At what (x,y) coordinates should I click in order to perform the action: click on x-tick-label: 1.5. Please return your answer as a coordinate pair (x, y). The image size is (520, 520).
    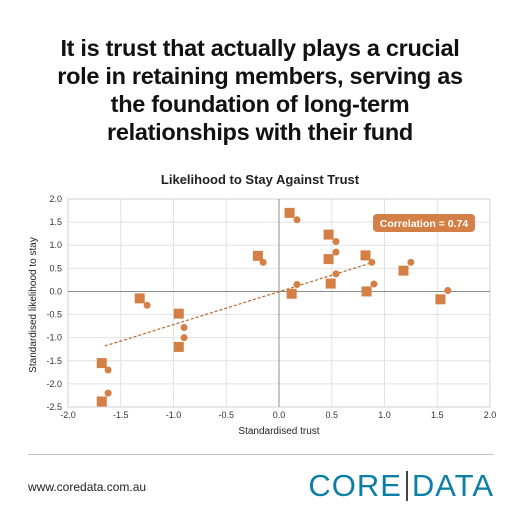
    Looking at the image, I should click on (437, 415).